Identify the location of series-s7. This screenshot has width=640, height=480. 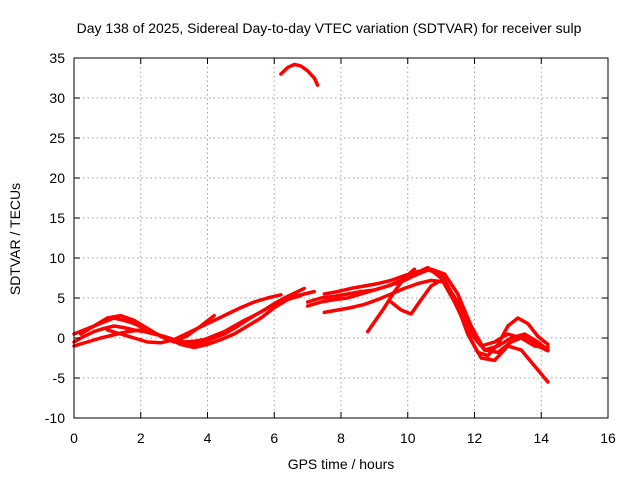
(427, 326).